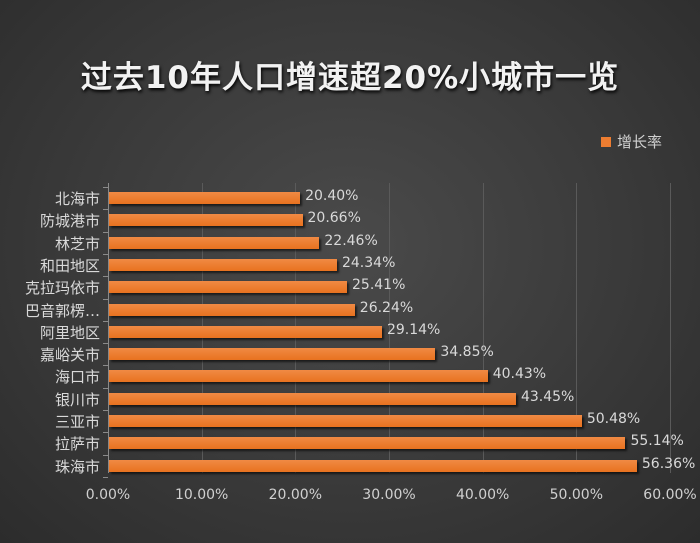  What do you see at coordinates (467, 352) in the screenshot?
I see `data-label: 34.85%` at bounding box center [467, 352].